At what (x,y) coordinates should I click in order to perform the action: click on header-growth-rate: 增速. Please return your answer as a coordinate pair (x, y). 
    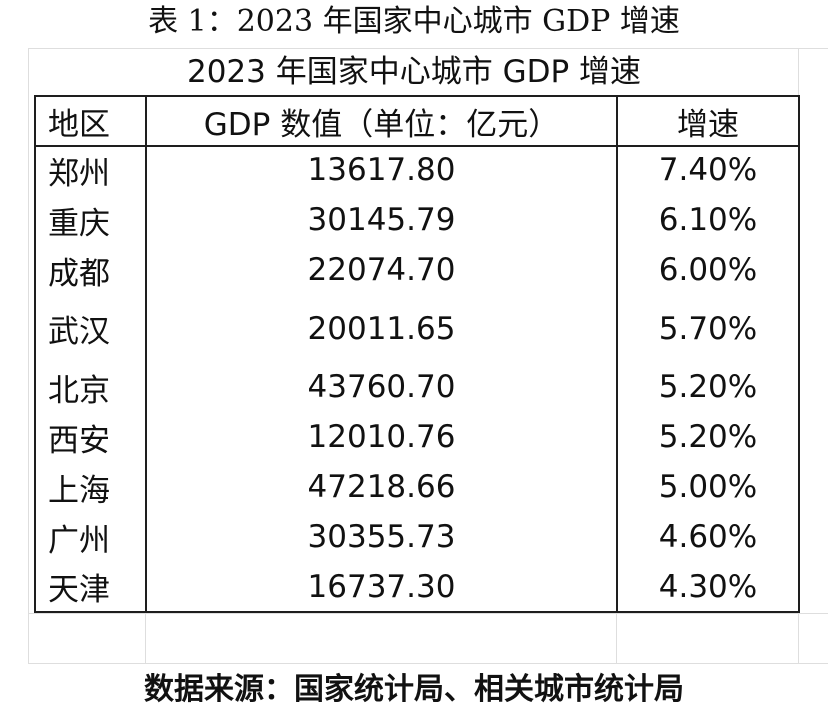
    Looking at the image, I should click on (708, 124).